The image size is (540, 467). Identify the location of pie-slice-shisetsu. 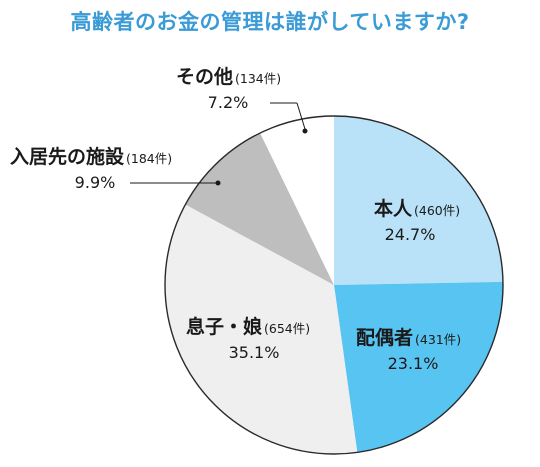
(259, 209).